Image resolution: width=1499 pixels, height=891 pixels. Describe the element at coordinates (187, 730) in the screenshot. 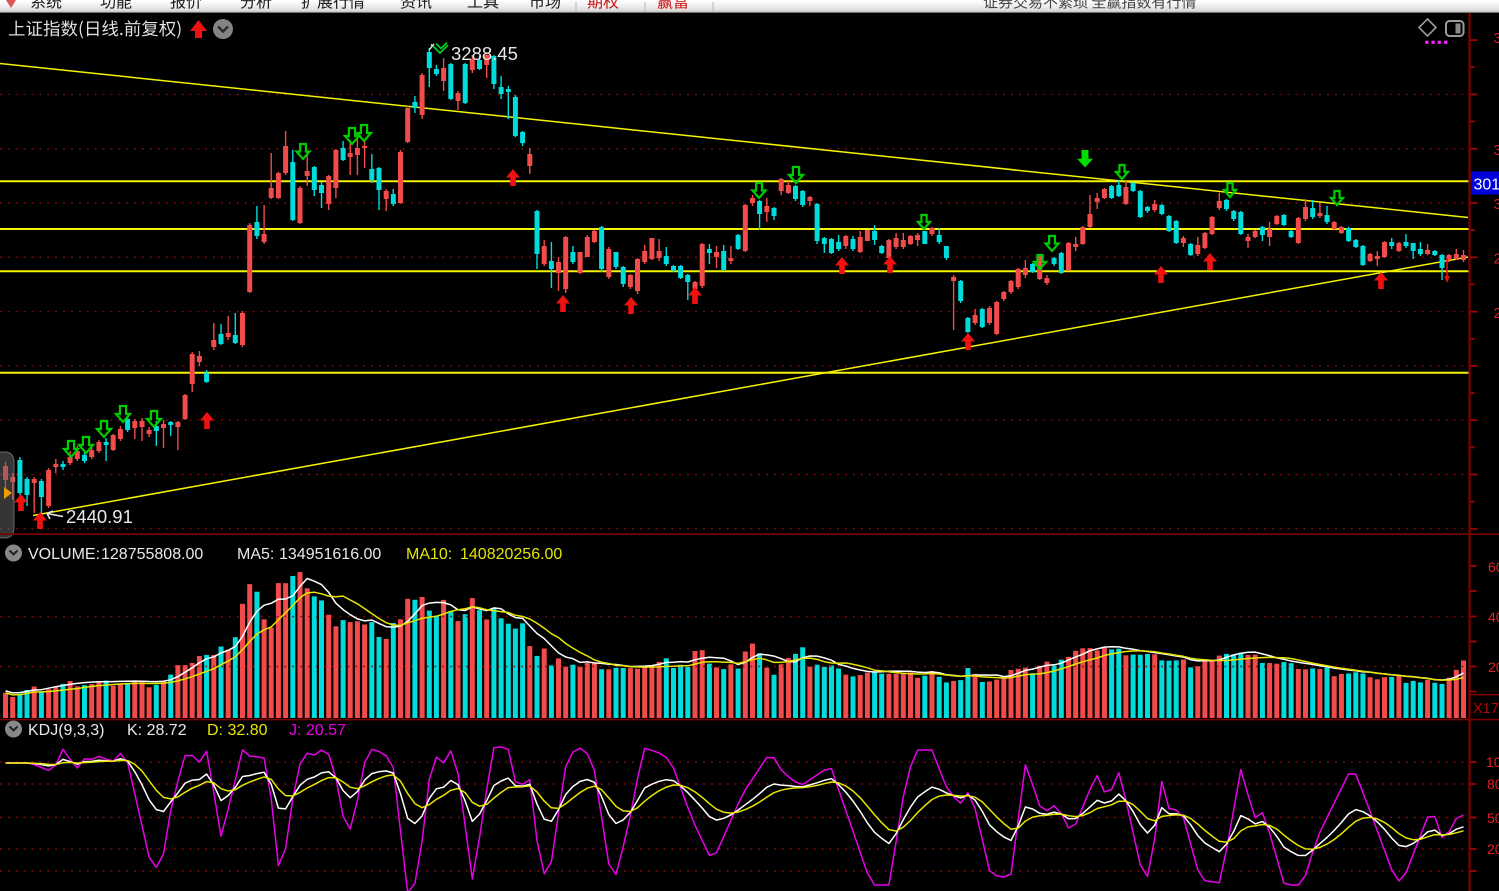

I see `svg-text:KDJ(9,3,3)K: 28.72D: 32.80J: 2: KDJ(9,3,3) K: 28.72 D: 32.80 J: 20.57` at that location.